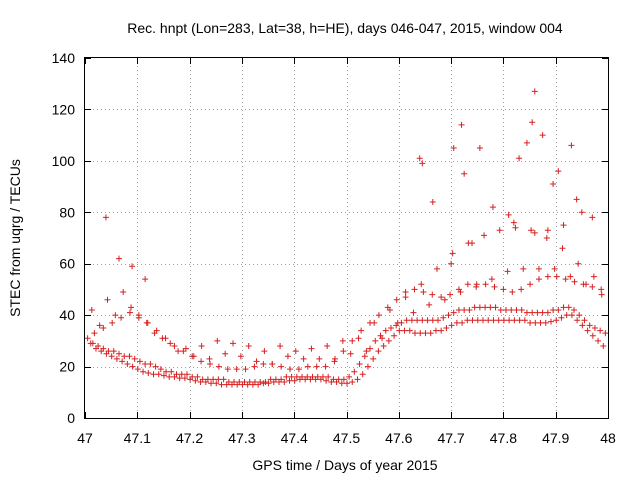  I want to click on y-tick-label: 80, so click(67, 212).